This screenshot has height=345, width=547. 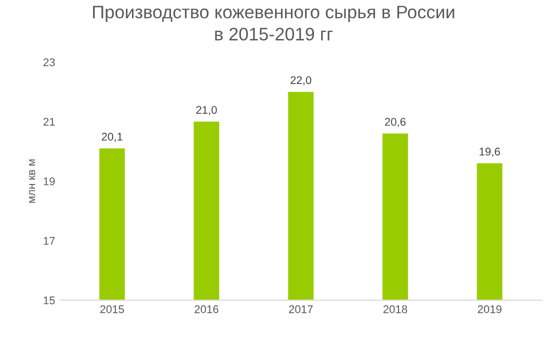 What do you see at coordinates (273, 23) in the screenshot?
I see `chart-title: Производство кожевенного сырья в России в 2015-2019 гг` at bounding box center [273, 23].